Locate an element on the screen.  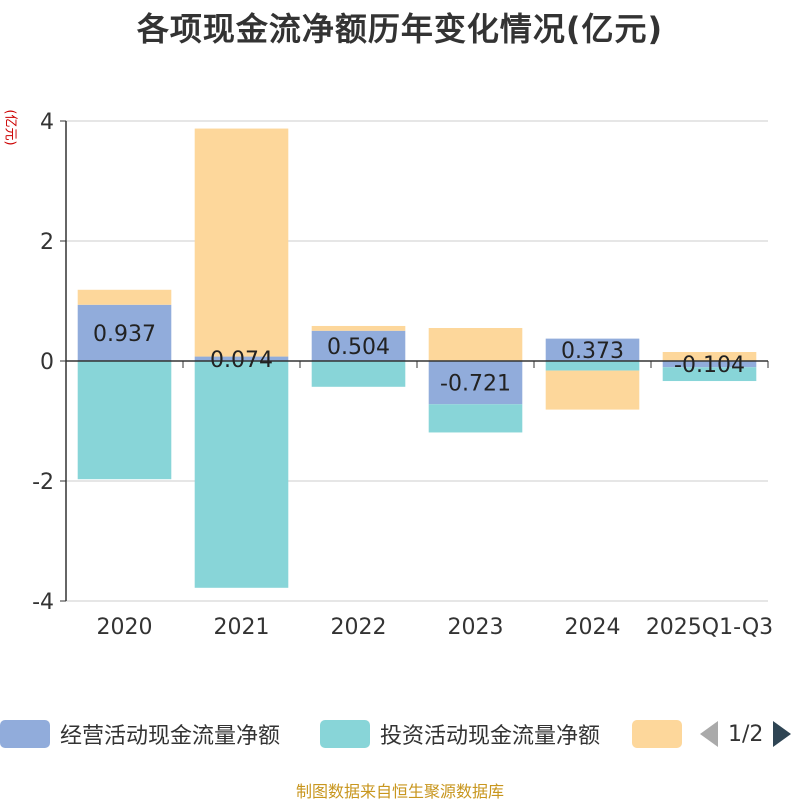
bar-3-2024 is located at coordinates (592, 390).